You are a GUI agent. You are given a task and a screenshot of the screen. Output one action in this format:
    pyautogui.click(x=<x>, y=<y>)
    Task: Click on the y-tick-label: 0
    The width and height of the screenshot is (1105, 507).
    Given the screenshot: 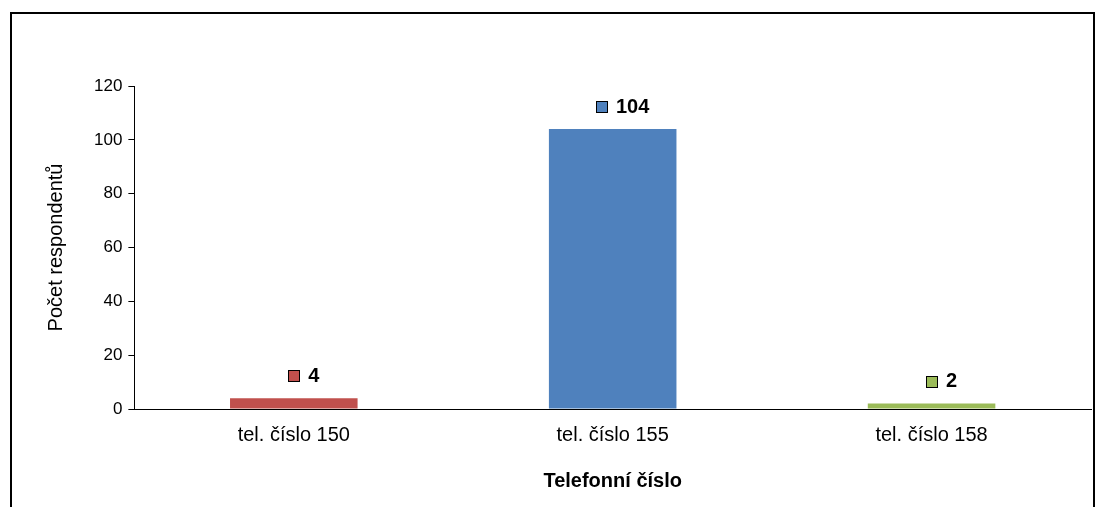 What is the action you would take?
    pyautogui.click(x=117, y=408)
    